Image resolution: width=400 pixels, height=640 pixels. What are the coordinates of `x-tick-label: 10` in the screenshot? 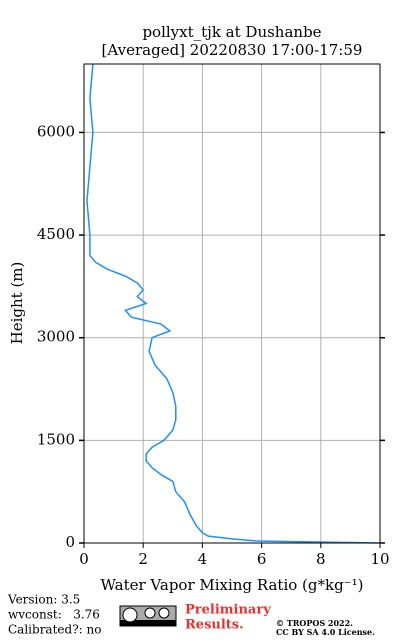 It's located at (379, 559).